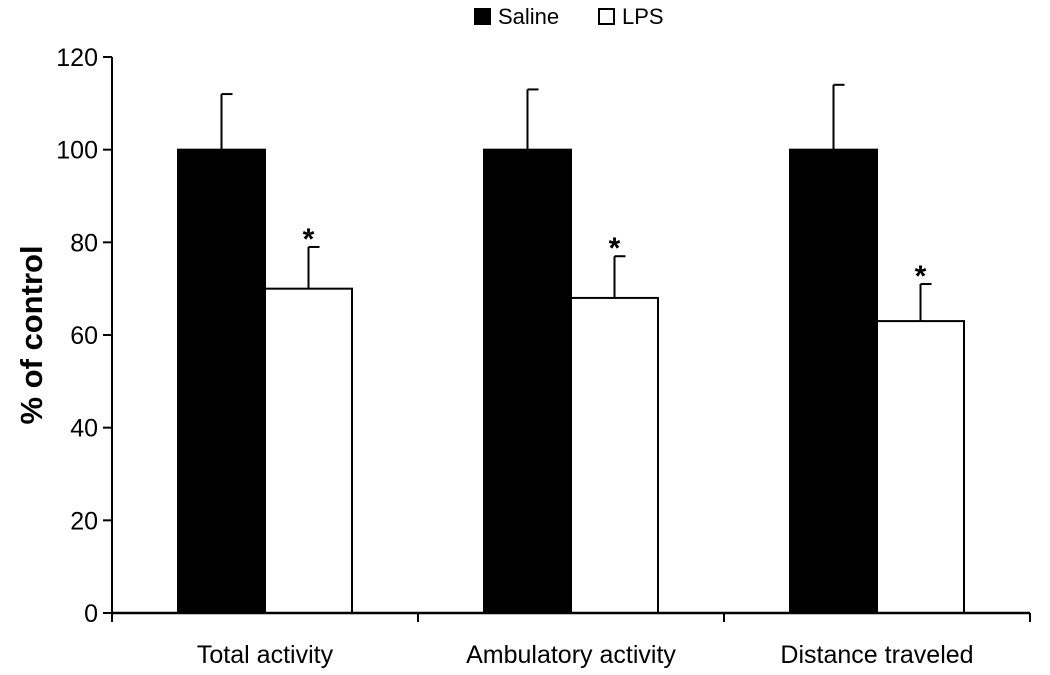 This screenshot has height=675, width=1050. Describe the element at coordinates (482, 16) in the screenshot. I see `legend-swatch-saline` at that location.